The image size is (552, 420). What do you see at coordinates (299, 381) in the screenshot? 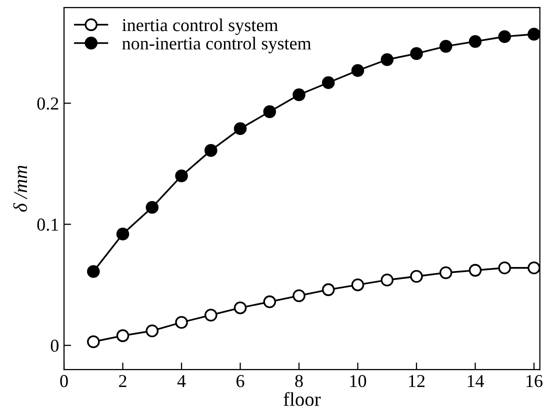
I see `x-tick-label: 8` at bounding box center [299, 381].